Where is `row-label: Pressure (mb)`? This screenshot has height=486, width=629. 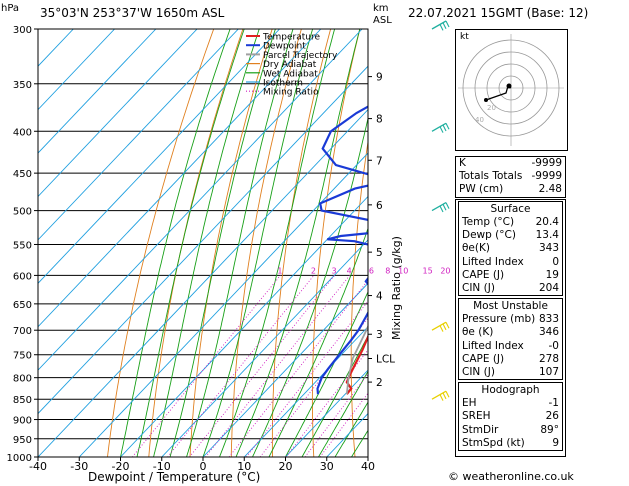
row-label: Pressure (mb) is located at coordinates (499, 319).